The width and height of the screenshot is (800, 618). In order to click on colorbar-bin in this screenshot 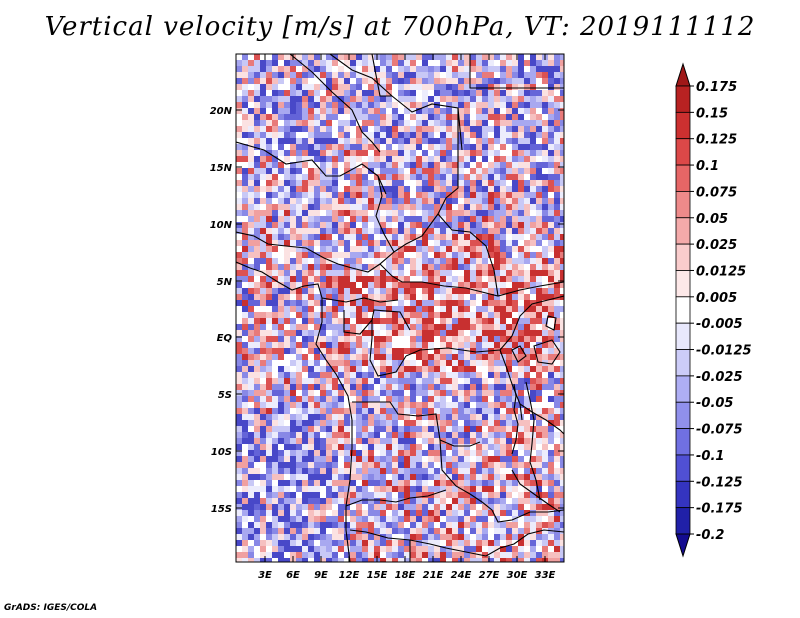, I will do `click(683, 205)`.